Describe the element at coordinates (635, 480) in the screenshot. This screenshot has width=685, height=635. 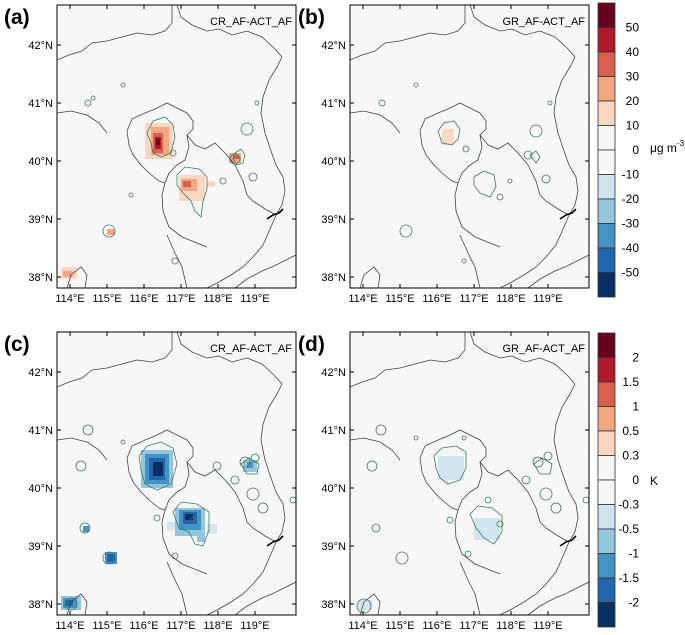
I see `colorbar-label: 0` at that location.